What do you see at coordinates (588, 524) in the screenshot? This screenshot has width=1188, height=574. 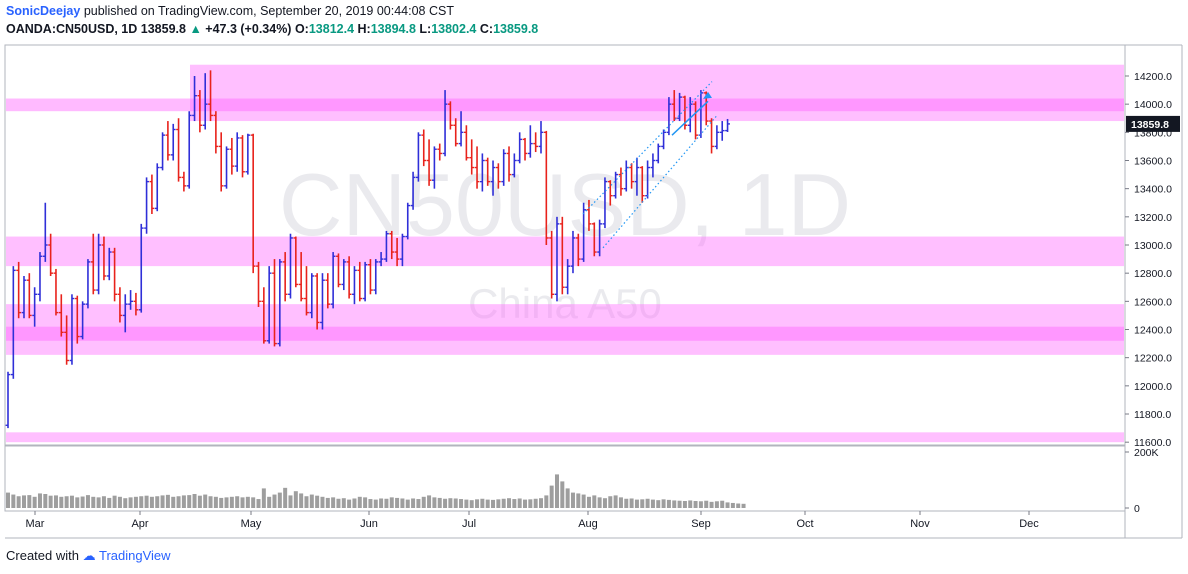 I see `time-label-aug: Aug` at bounding box center [588, 524].